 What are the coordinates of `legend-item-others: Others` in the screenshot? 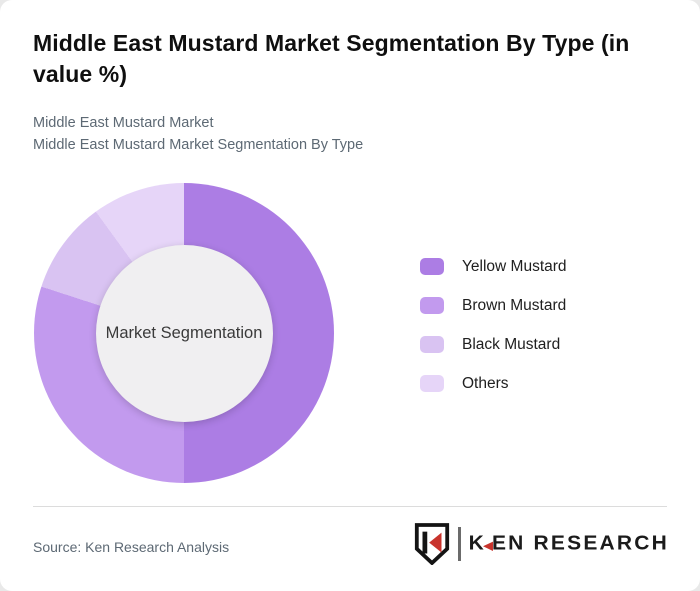 It's located at (493, 383).